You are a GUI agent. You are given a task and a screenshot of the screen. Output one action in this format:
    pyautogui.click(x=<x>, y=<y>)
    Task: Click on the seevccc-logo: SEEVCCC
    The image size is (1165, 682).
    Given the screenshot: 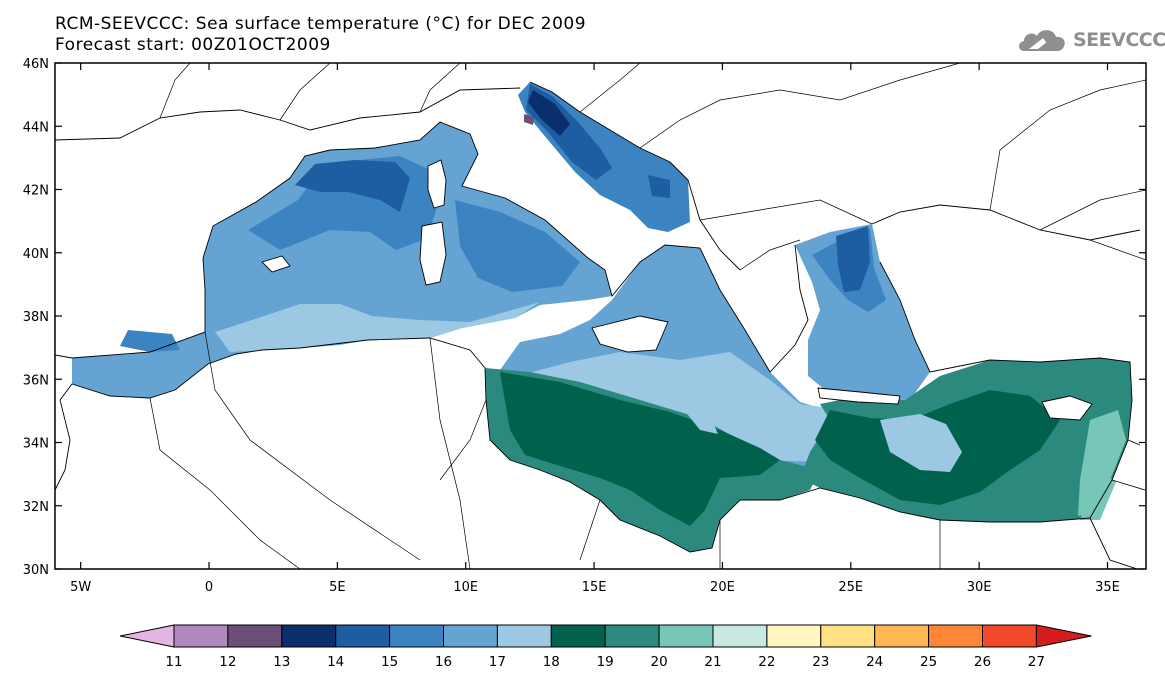 What is the action you would take?
    pyautogui.click(x=1090, y=40)
    